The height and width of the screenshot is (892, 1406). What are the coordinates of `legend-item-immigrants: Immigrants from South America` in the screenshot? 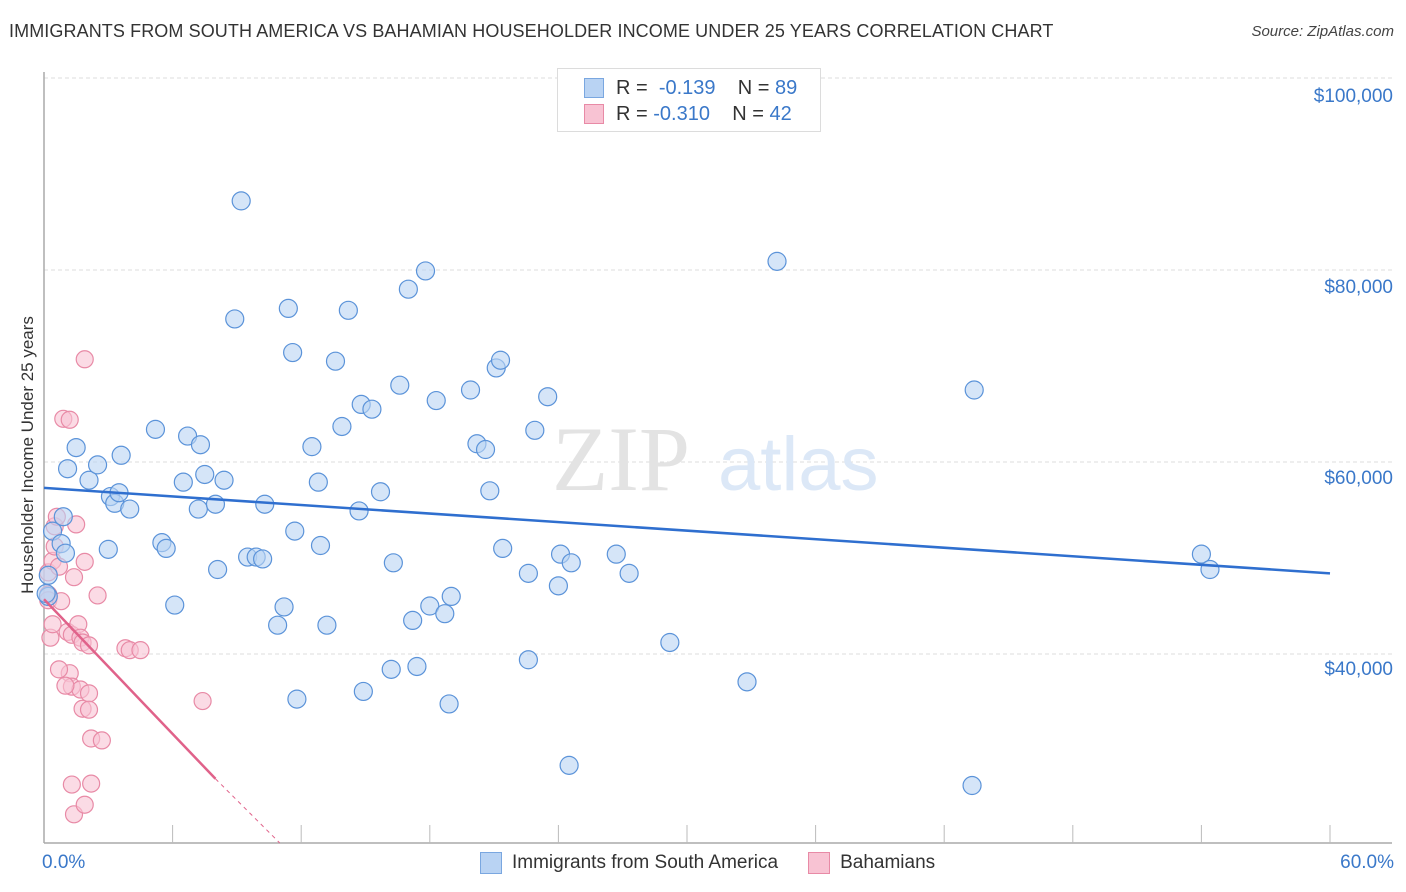 It's located at (629, 863).